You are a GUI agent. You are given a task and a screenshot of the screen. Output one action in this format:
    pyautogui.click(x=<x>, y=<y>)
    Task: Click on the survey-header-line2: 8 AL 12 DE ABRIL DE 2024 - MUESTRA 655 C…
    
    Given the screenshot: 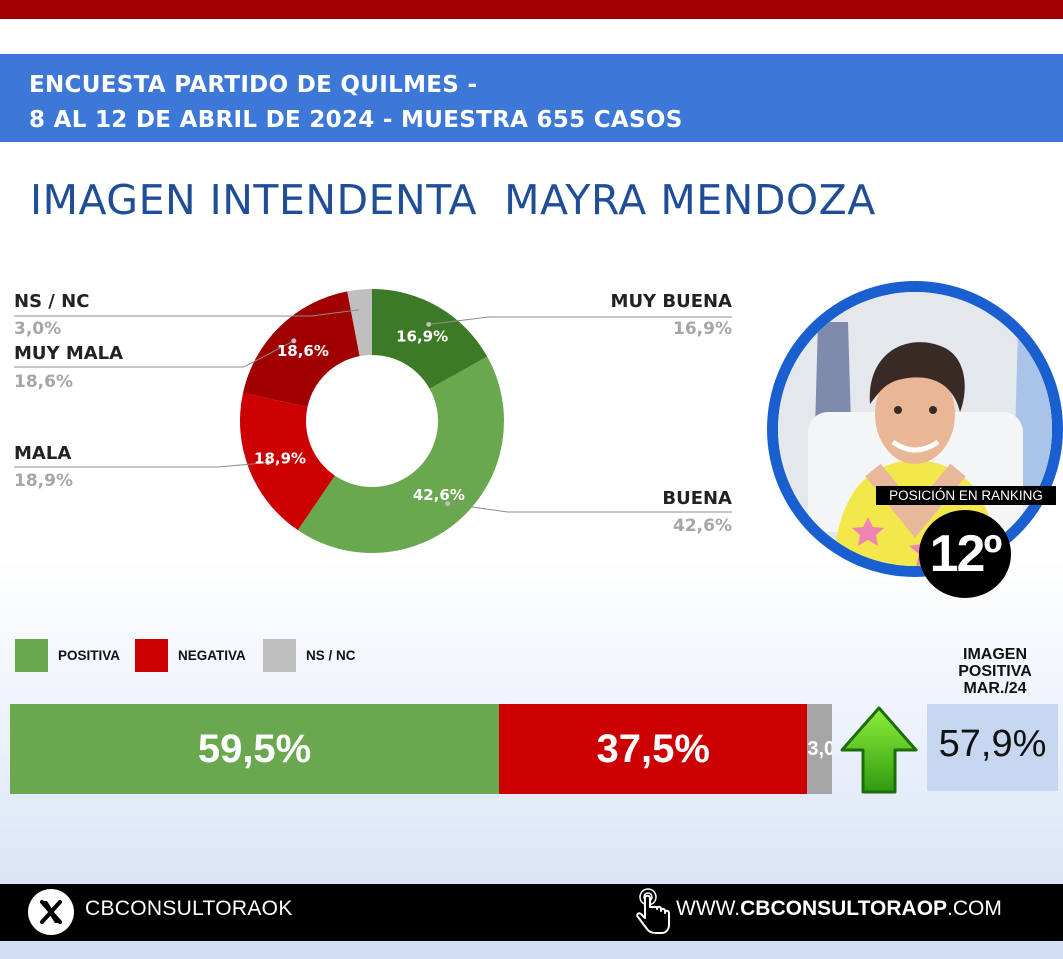 What is the action you would take?
    pyautogui.click(x=356, y=120)
    